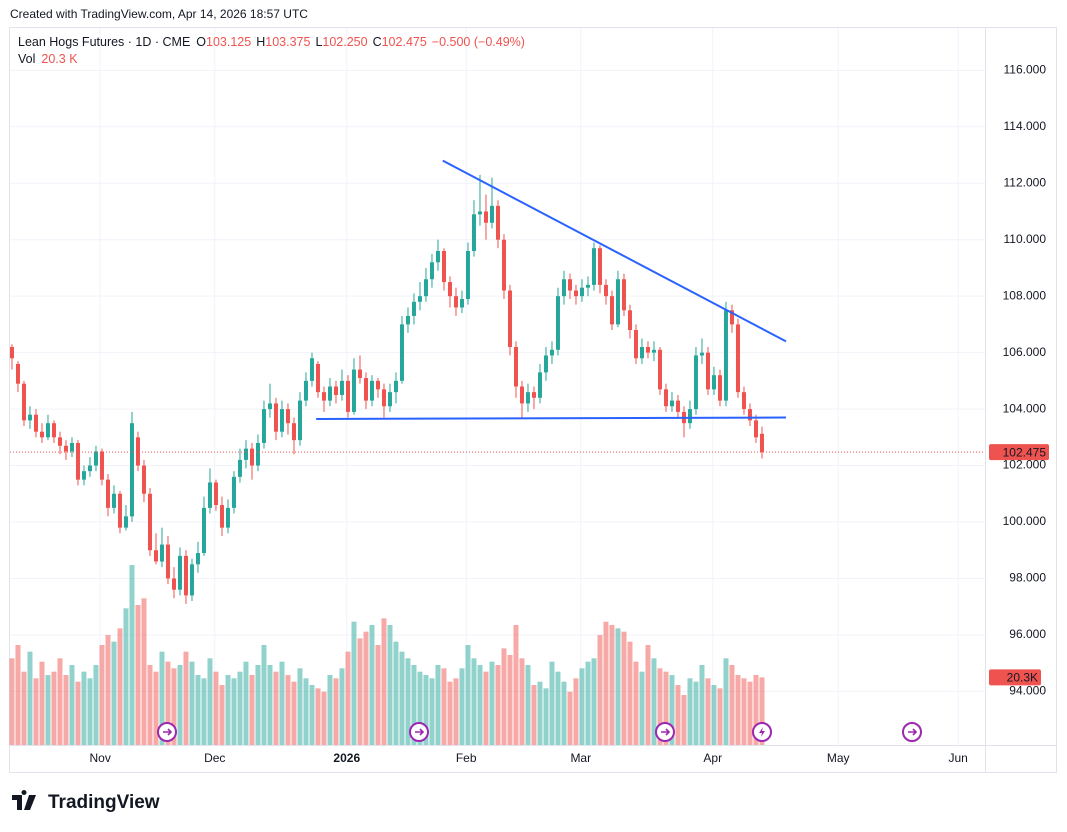  I want to click on x-tick-label: Feb, so click(466, 758).